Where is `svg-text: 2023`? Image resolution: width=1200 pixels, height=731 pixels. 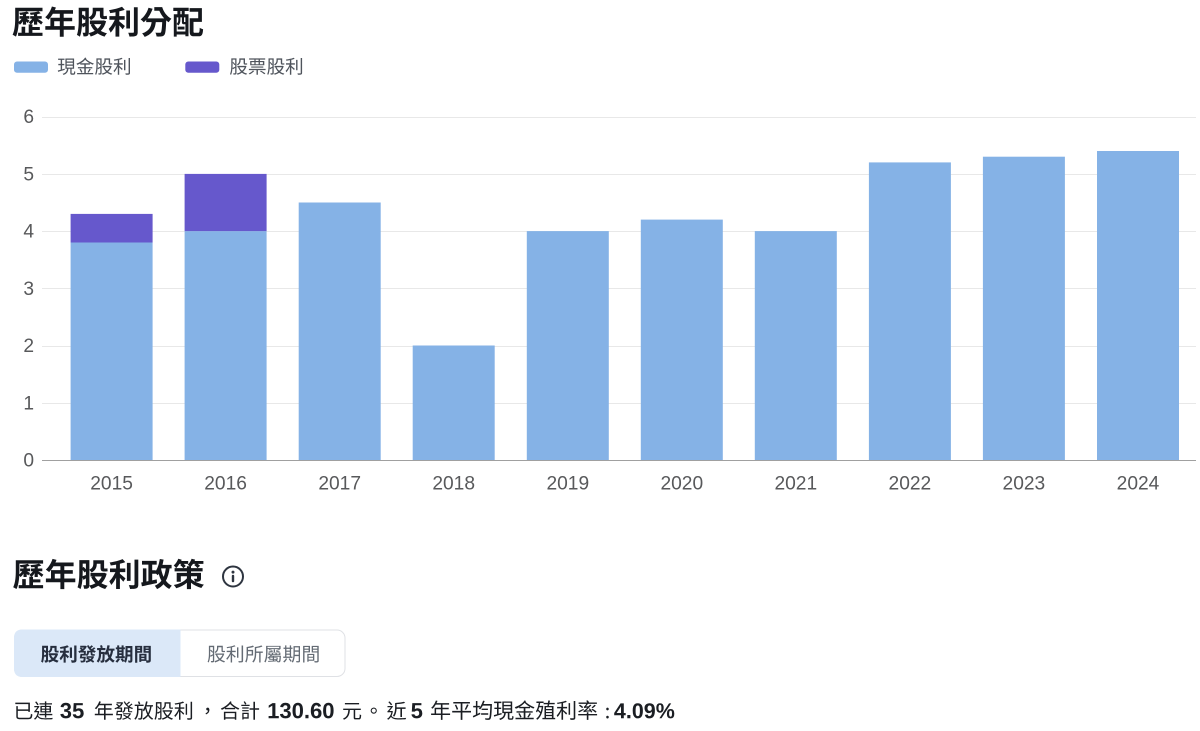
svg-text: 2023 is located at coordinates (1024, 484).